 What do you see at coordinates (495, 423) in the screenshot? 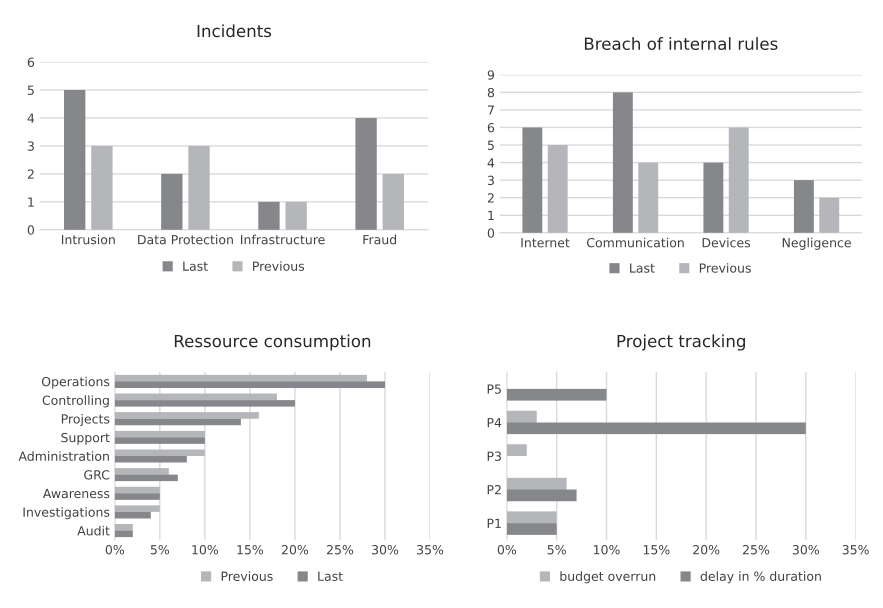
I see `y-tick-label: P4` at bounding box center [495, 423].